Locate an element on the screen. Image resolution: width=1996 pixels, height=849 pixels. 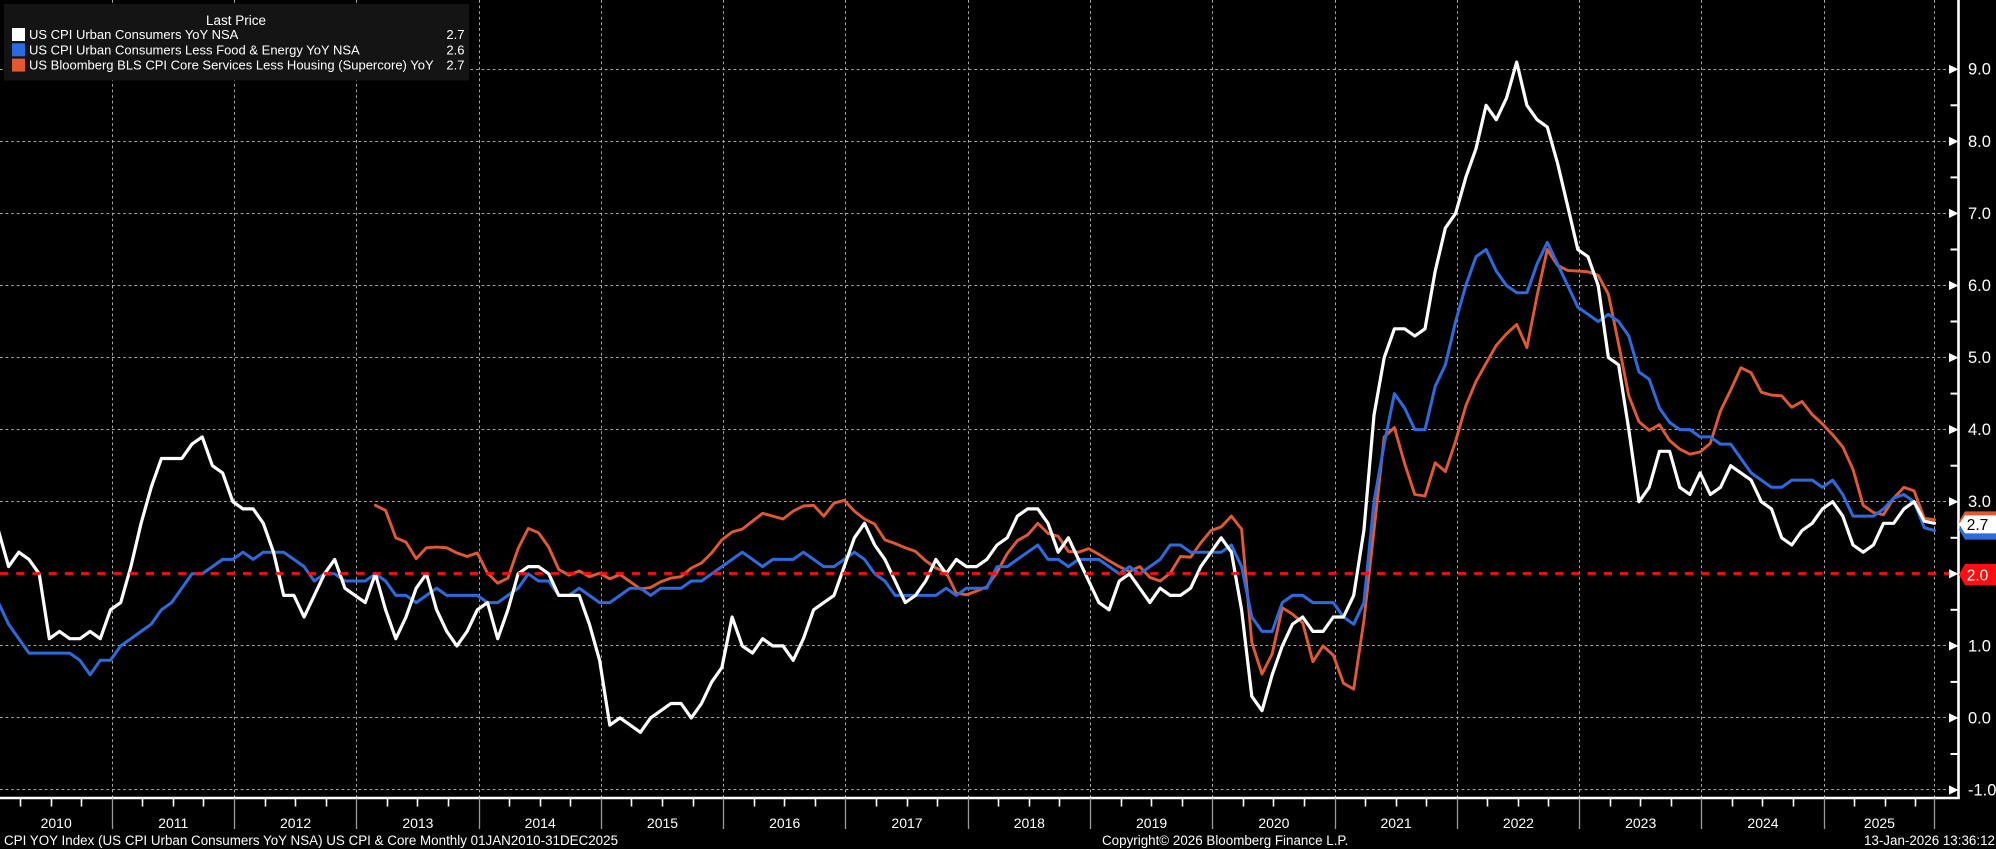
svg-text: 2022 is located at coordinates (1518, 823).